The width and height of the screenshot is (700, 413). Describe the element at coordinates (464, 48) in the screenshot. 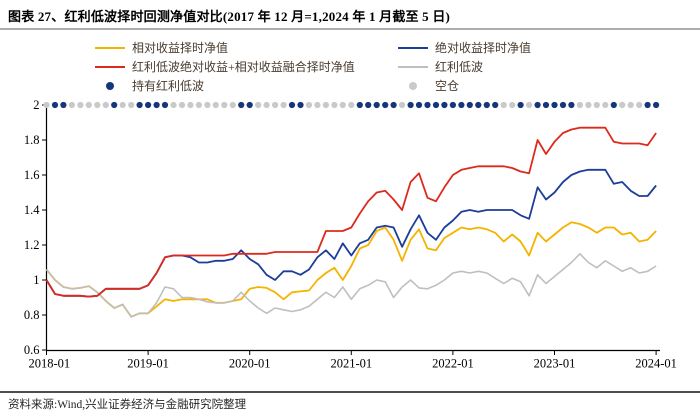

I see `legend-item-absolute: 绝对收益择时净值` at that location.